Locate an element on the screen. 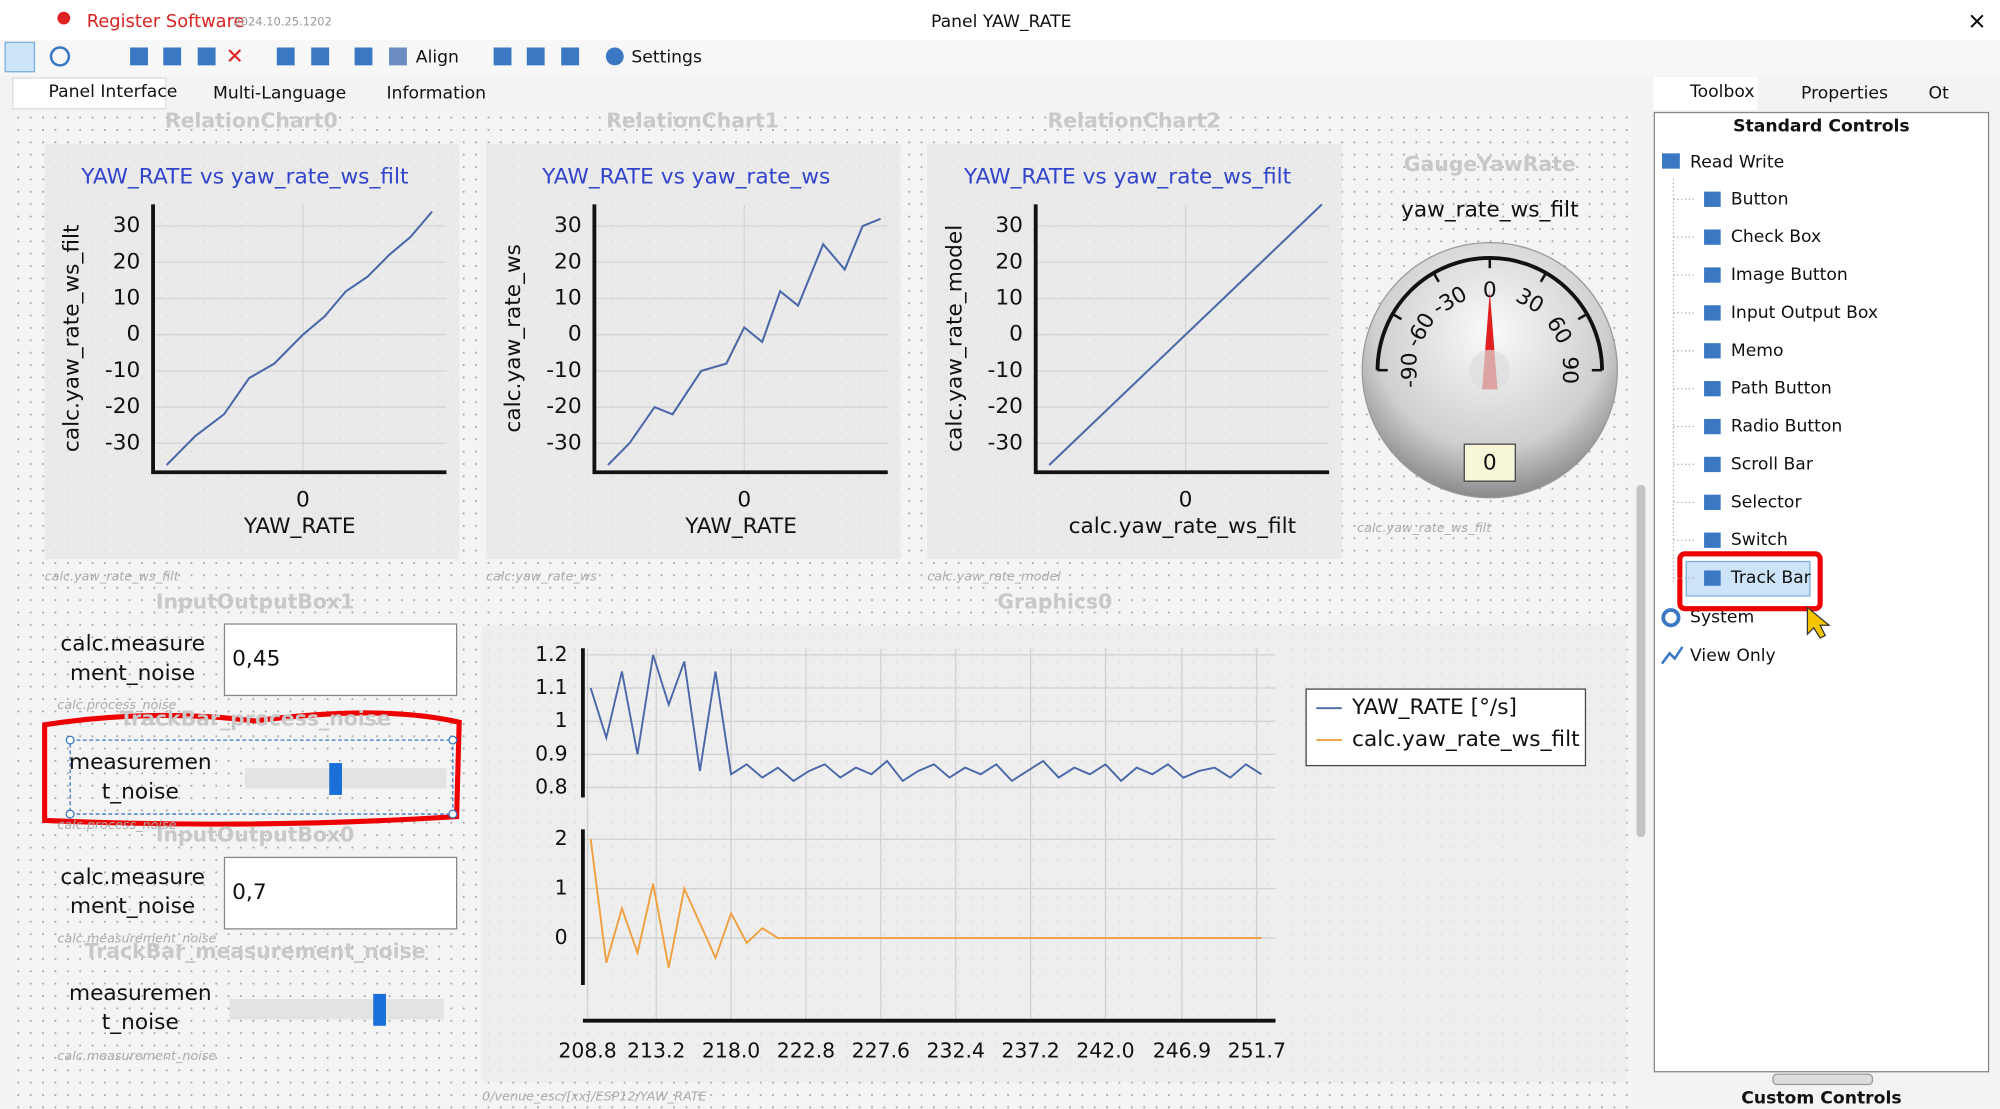  toolbox-item: Switch is located at coordinates (1759, 540).